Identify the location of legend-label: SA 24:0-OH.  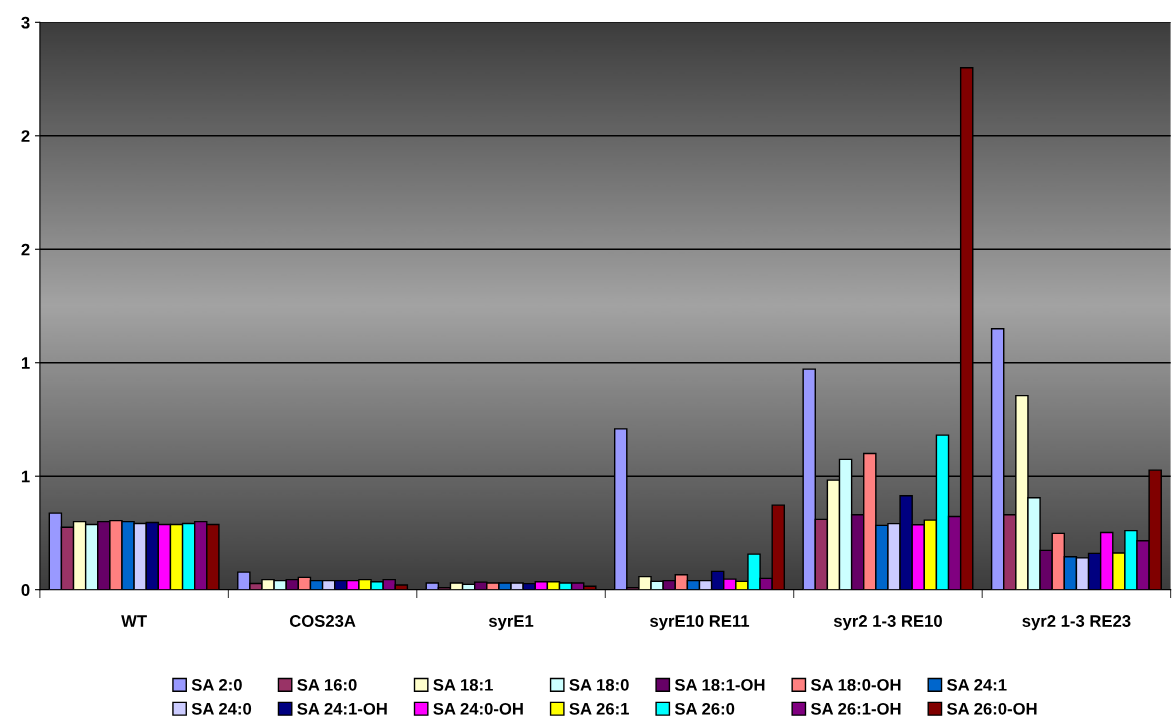
(478, 708).